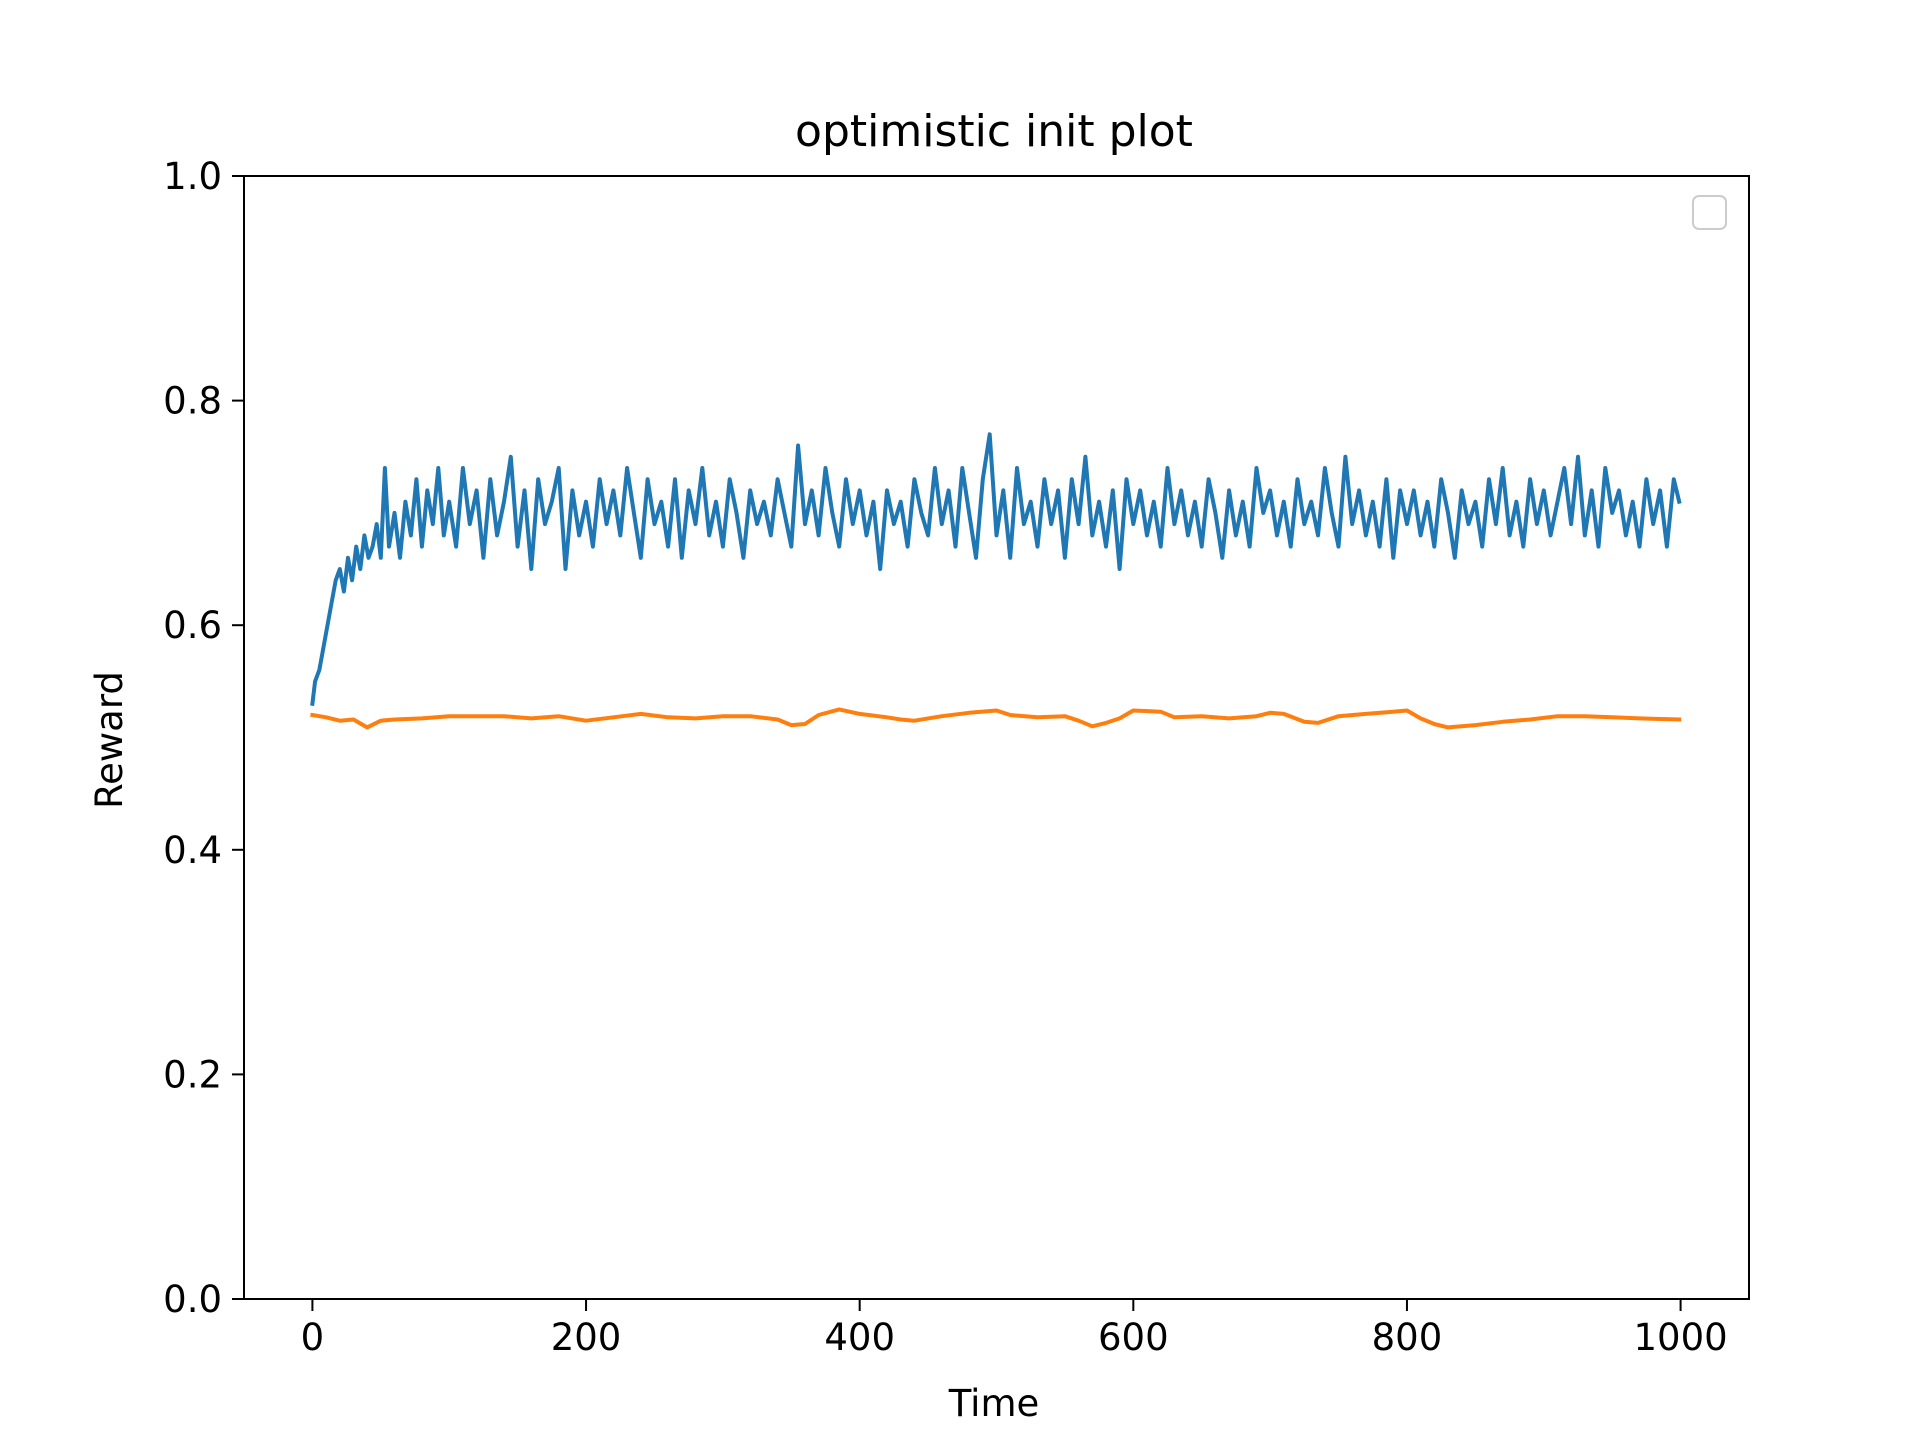  What do you see at coordinates (994, 131) in the screenshot?
I see `chart-title: optimistic init plot` at bounding box center [994, 131].